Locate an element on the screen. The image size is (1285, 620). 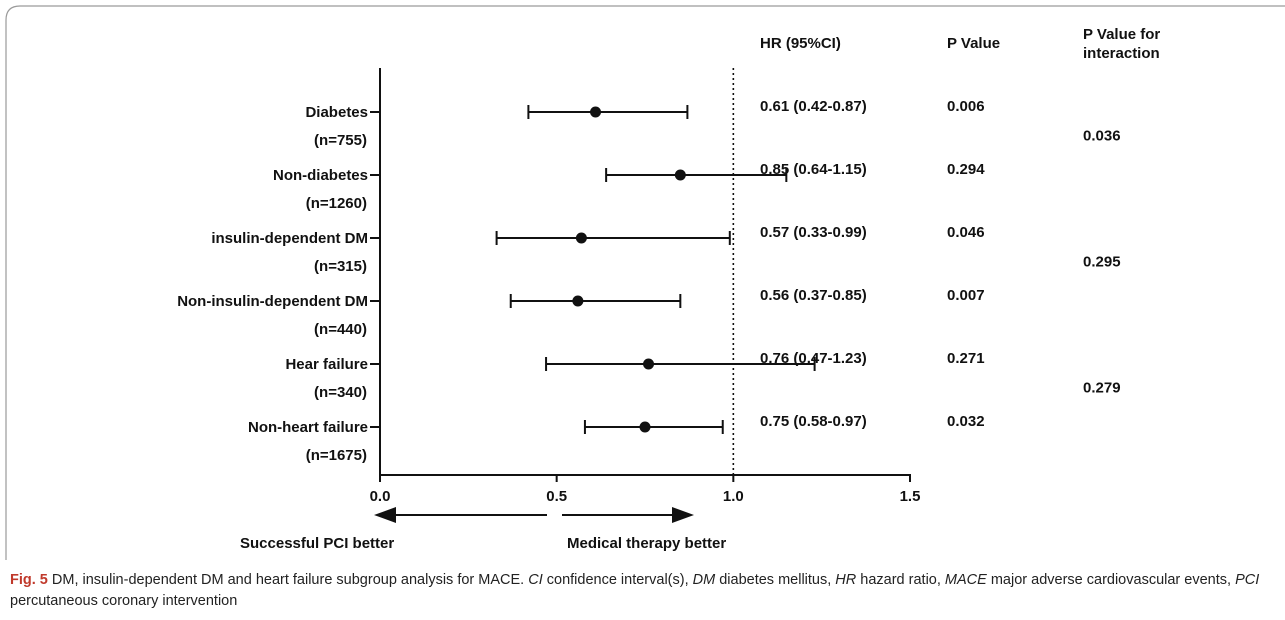
p-value: 0.271 is located at coordinates (966, 358).